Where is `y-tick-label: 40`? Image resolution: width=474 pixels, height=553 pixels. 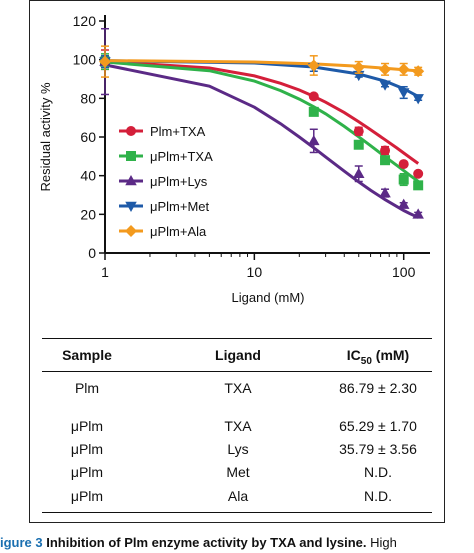 y-tick-label: 40 is located at coordinates (88, 176).